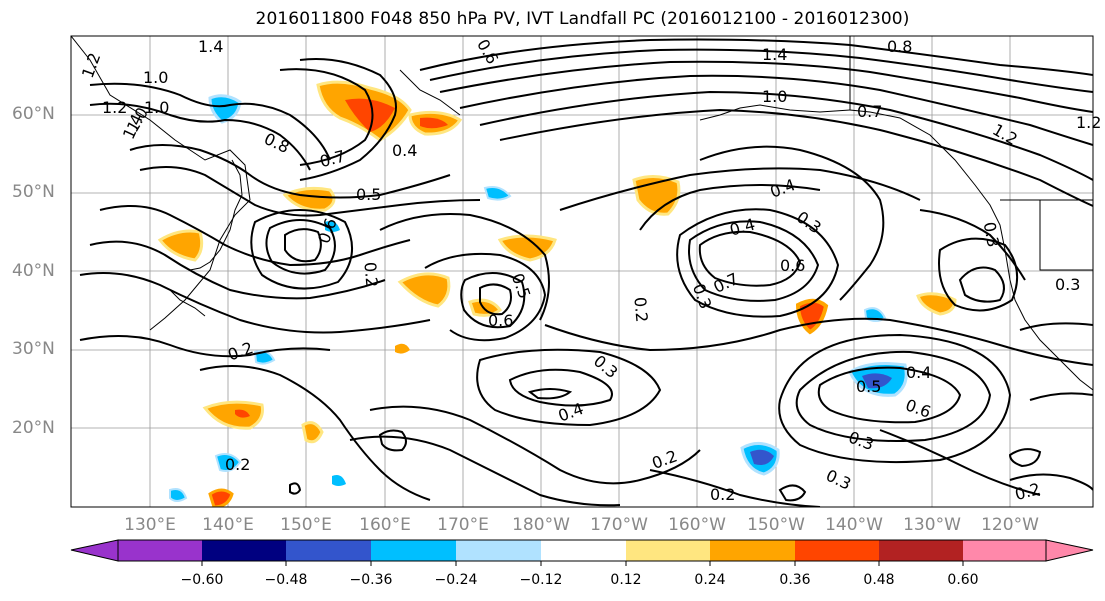  I want to click on colorbar-extend-max, so click(1069, 550).